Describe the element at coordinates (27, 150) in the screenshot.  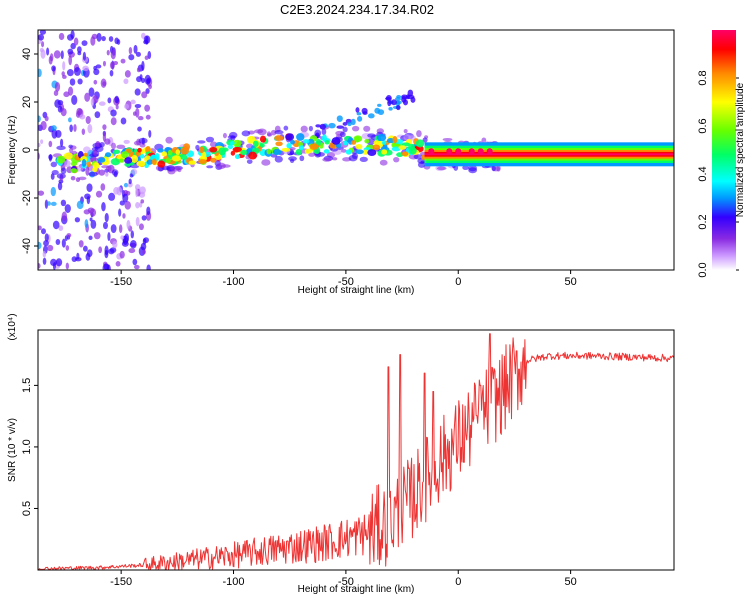
I see `spectrogram-y-tick-label: 0` at that location.